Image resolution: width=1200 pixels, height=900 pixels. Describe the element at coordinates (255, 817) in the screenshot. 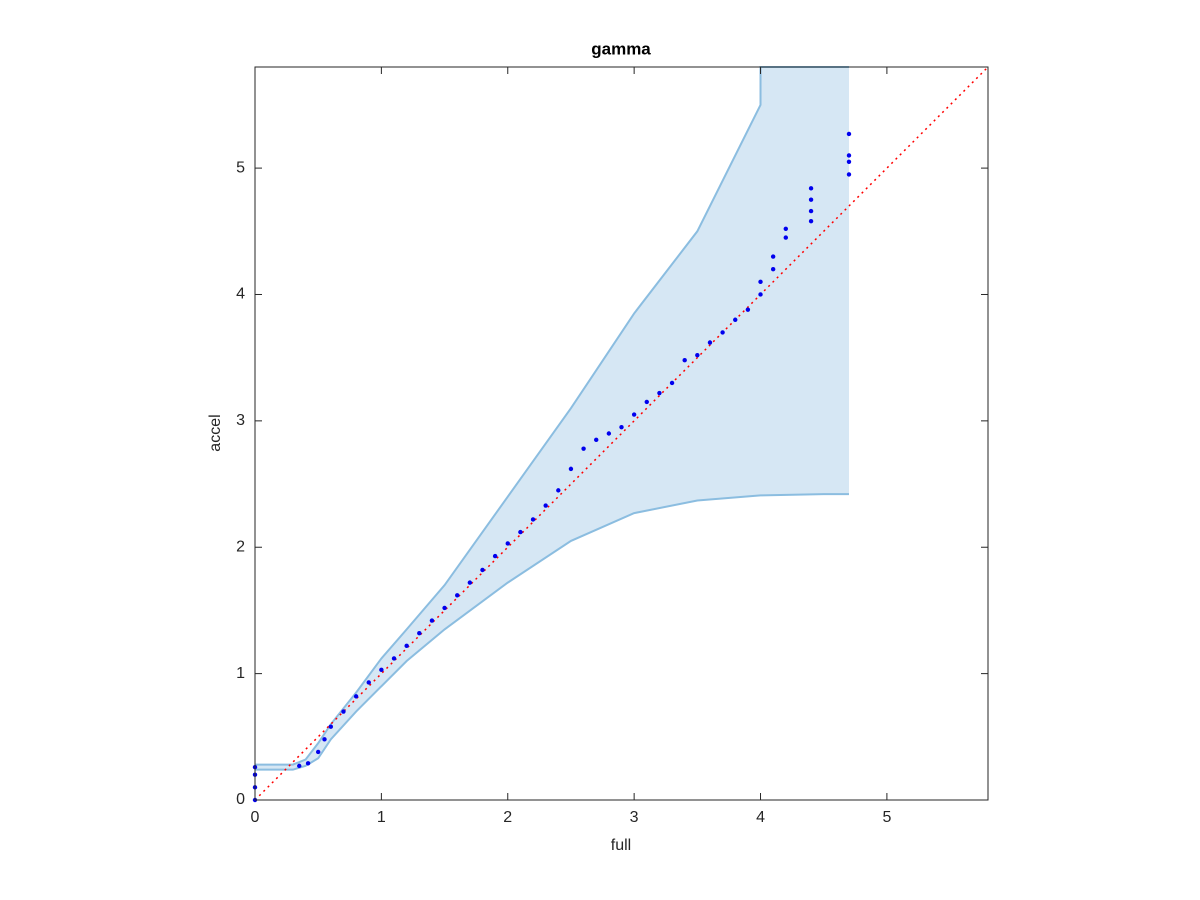

I see `x-tick-label: 0` at that location.